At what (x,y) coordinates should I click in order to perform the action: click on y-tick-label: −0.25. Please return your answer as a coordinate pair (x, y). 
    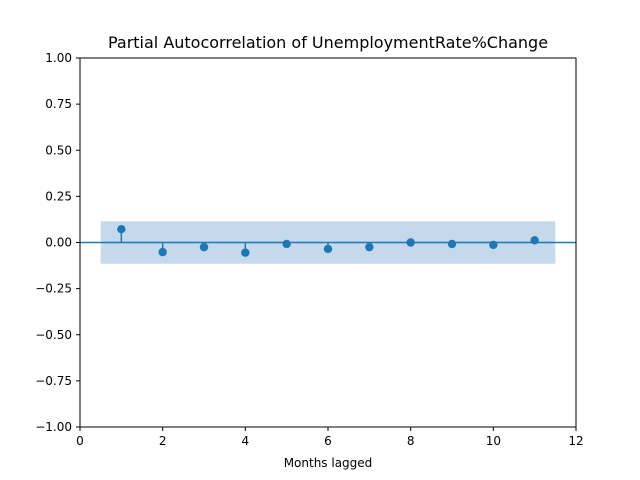
    Looking at the image, I should click on (53, 289).